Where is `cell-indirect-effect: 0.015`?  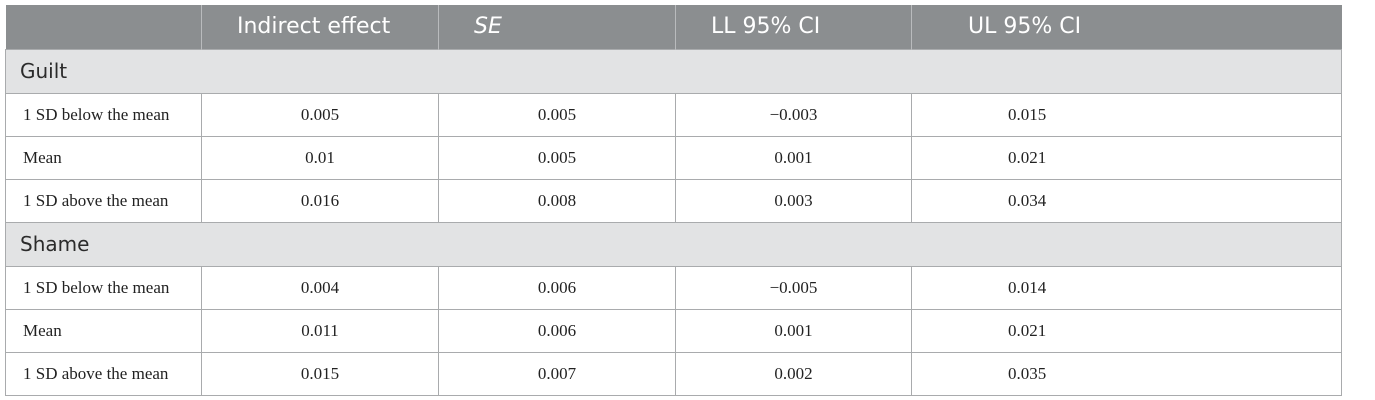
cell-indirect-effect: 0.015 is located at coordinates (320, 373).